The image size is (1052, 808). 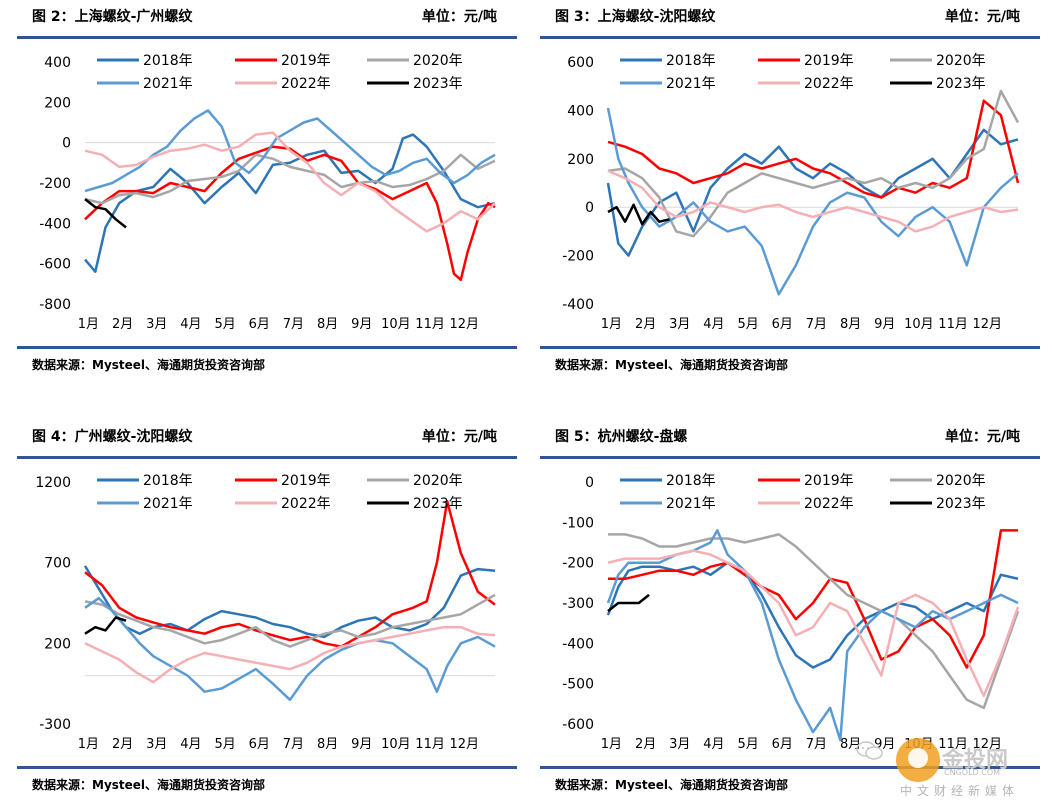 What do you see at coordinates (621, 437) in the screenshot?
I see `chart-title: 图 5：杭州螺纹-盘螺` at bounding box center [621, 437].